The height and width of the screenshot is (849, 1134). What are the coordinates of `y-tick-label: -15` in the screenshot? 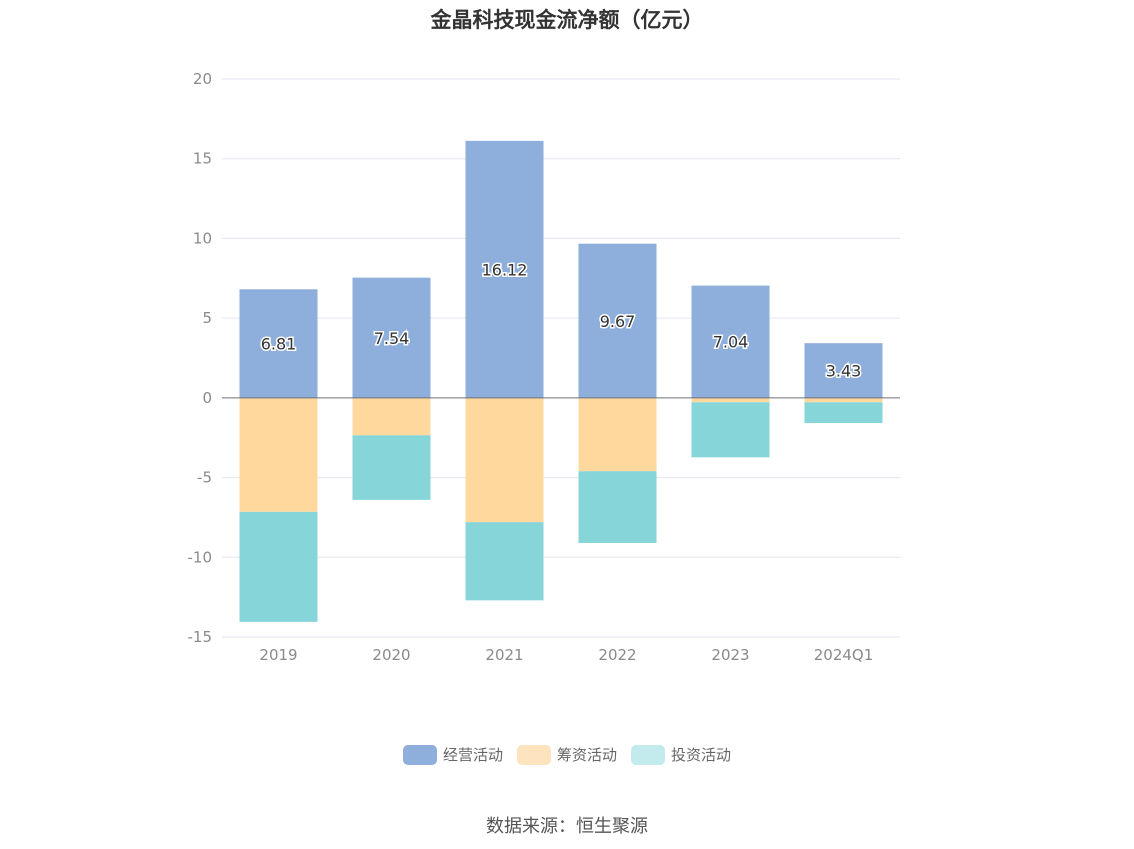 It's located at (200, 637).